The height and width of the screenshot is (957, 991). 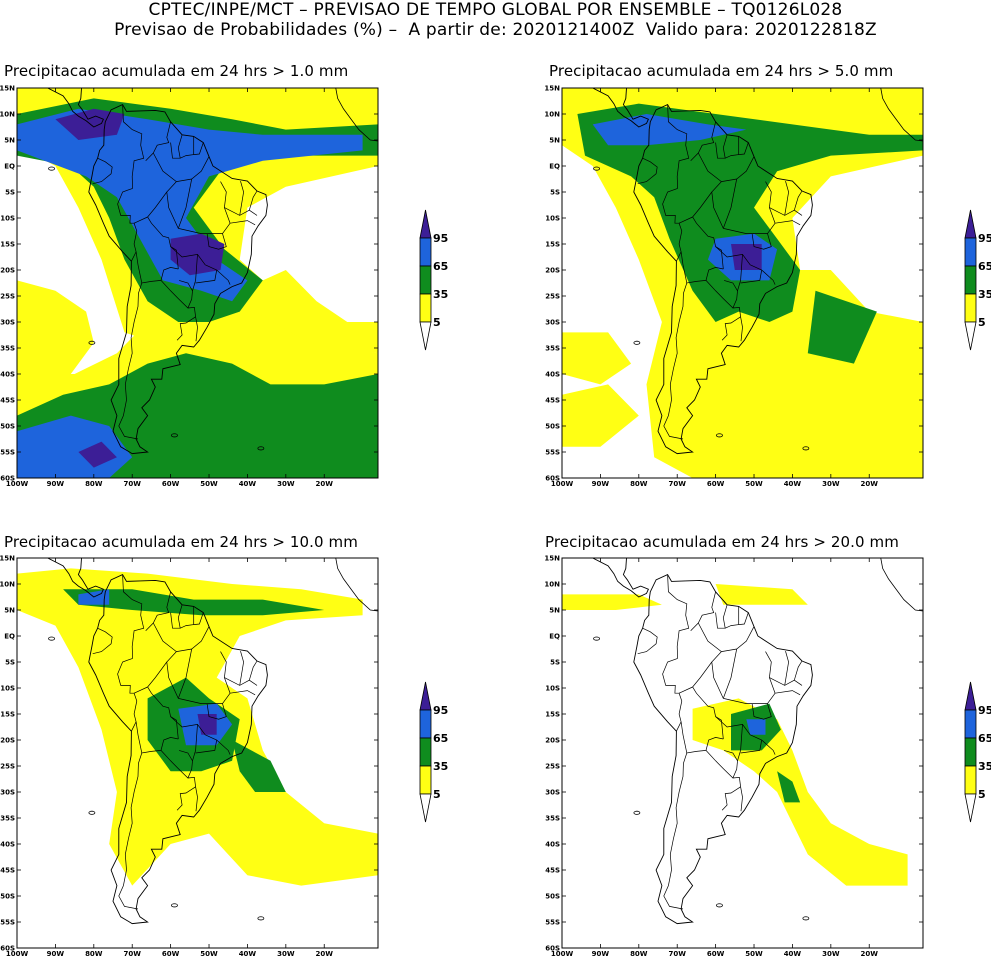 What do you see at coordinates (754, 953) in the screenshot?
I see `lon-label: 50W` at bounding box center [754, 953].